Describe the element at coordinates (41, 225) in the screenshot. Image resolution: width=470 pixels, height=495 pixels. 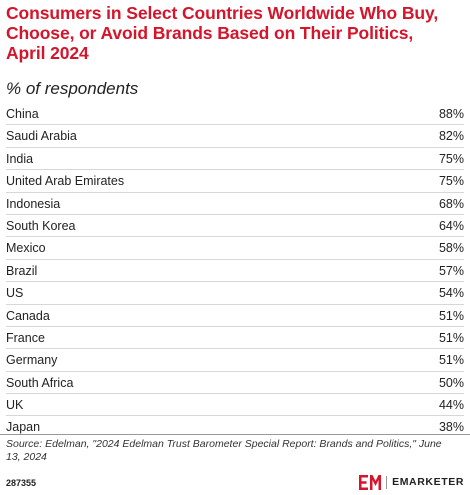
I see `row-country: South Korea` at that location.